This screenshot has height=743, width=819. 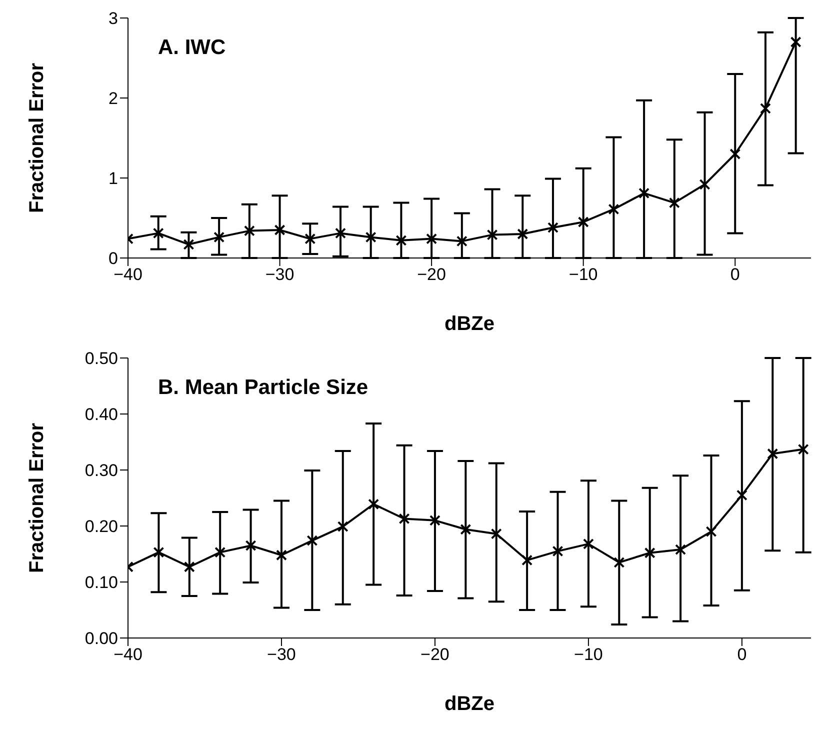 I want to click on text: A. IWC, so click(x=192, y=48).